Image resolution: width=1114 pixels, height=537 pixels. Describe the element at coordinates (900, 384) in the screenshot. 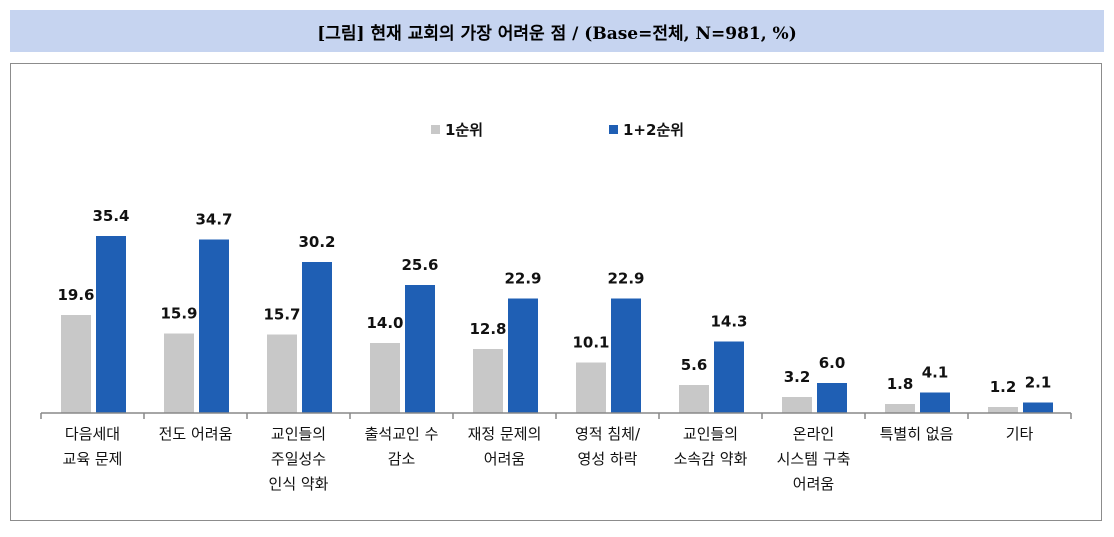

I see `value-label-s1-9: 1.8` at that location.